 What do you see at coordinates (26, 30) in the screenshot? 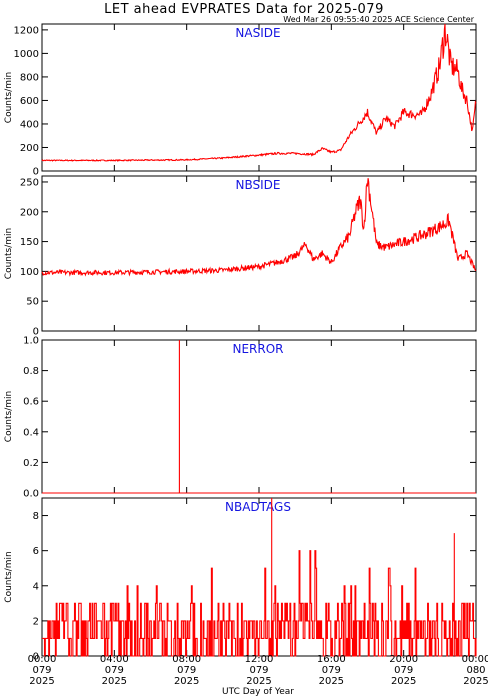
I see `y-tick-label: 1200` at bounding box center [26, 30].